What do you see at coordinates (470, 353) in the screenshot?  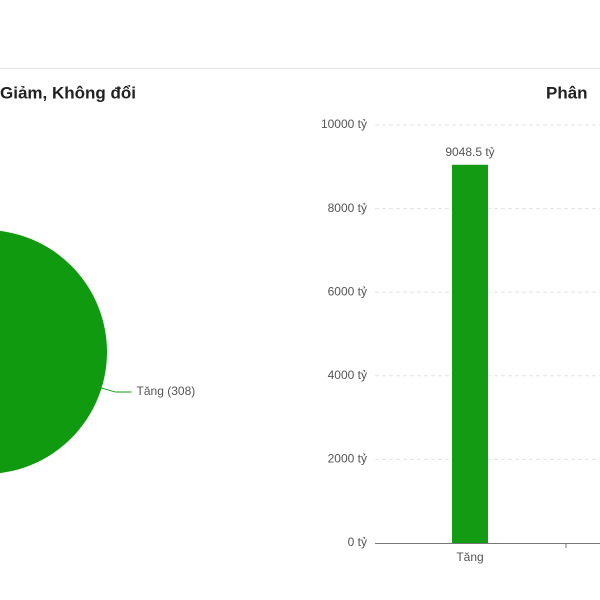 I see `bar` at bounding box center [470, 353].